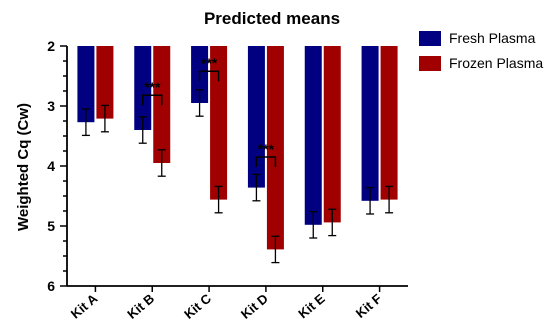 The height and width of the screenshot is (331, 555). What do you see at coordinates (492, 38) in the screenshot?
I see `legend-label: Fresh Plasma` at bounding box center [492, 38].